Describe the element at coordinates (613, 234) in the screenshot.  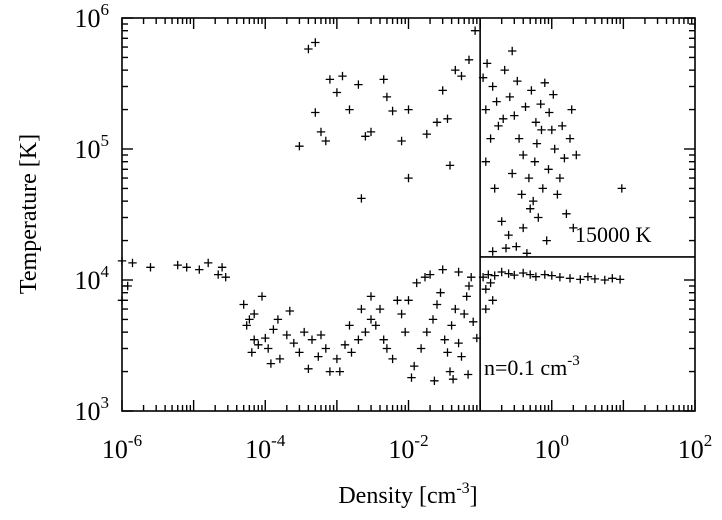
I see `annotation-15000k: 15000 K` at that location.